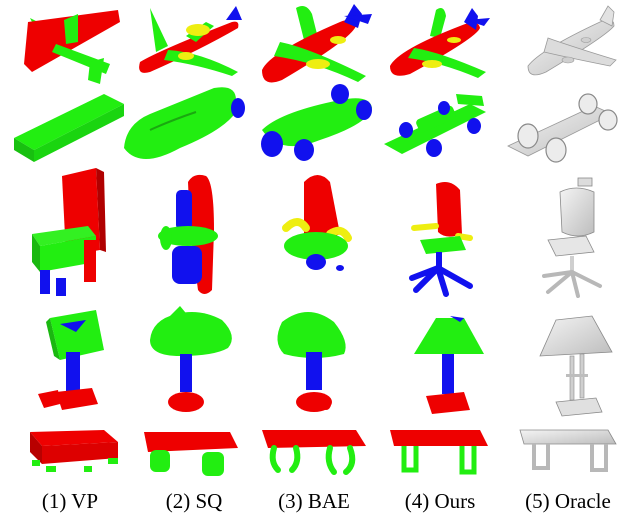  Describe the element at coordinates (314, 501) in the screenshot. I see `column-label-bae: (3) BAE` at that location.